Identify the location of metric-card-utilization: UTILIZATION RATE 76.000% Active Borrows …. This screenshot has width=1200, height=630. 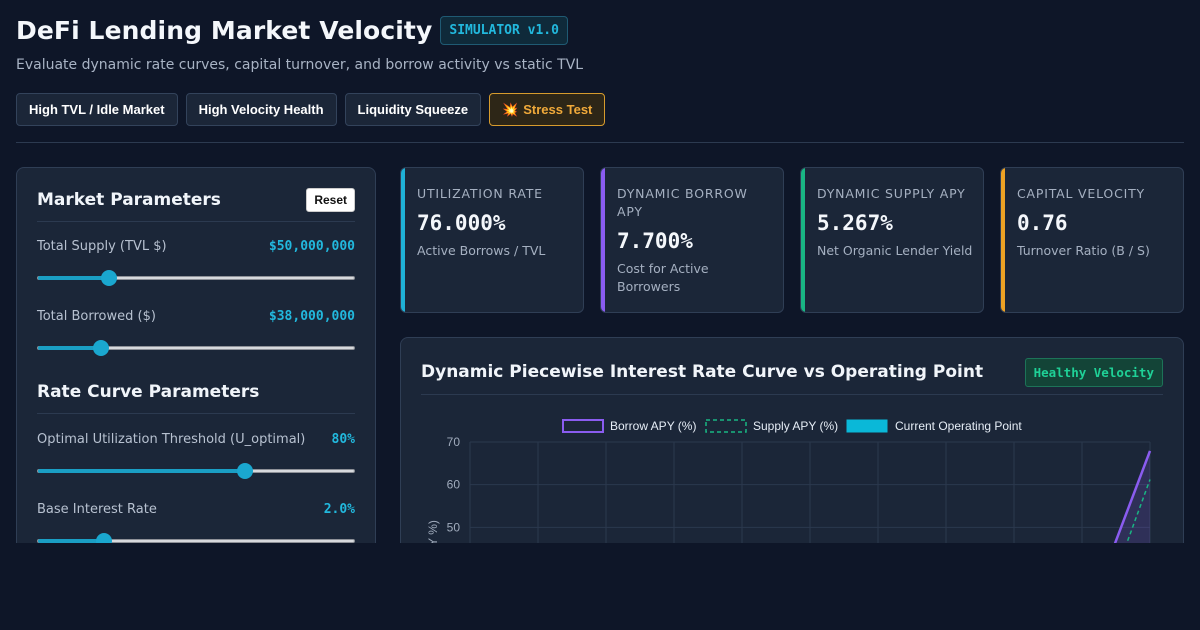
(492, 240).